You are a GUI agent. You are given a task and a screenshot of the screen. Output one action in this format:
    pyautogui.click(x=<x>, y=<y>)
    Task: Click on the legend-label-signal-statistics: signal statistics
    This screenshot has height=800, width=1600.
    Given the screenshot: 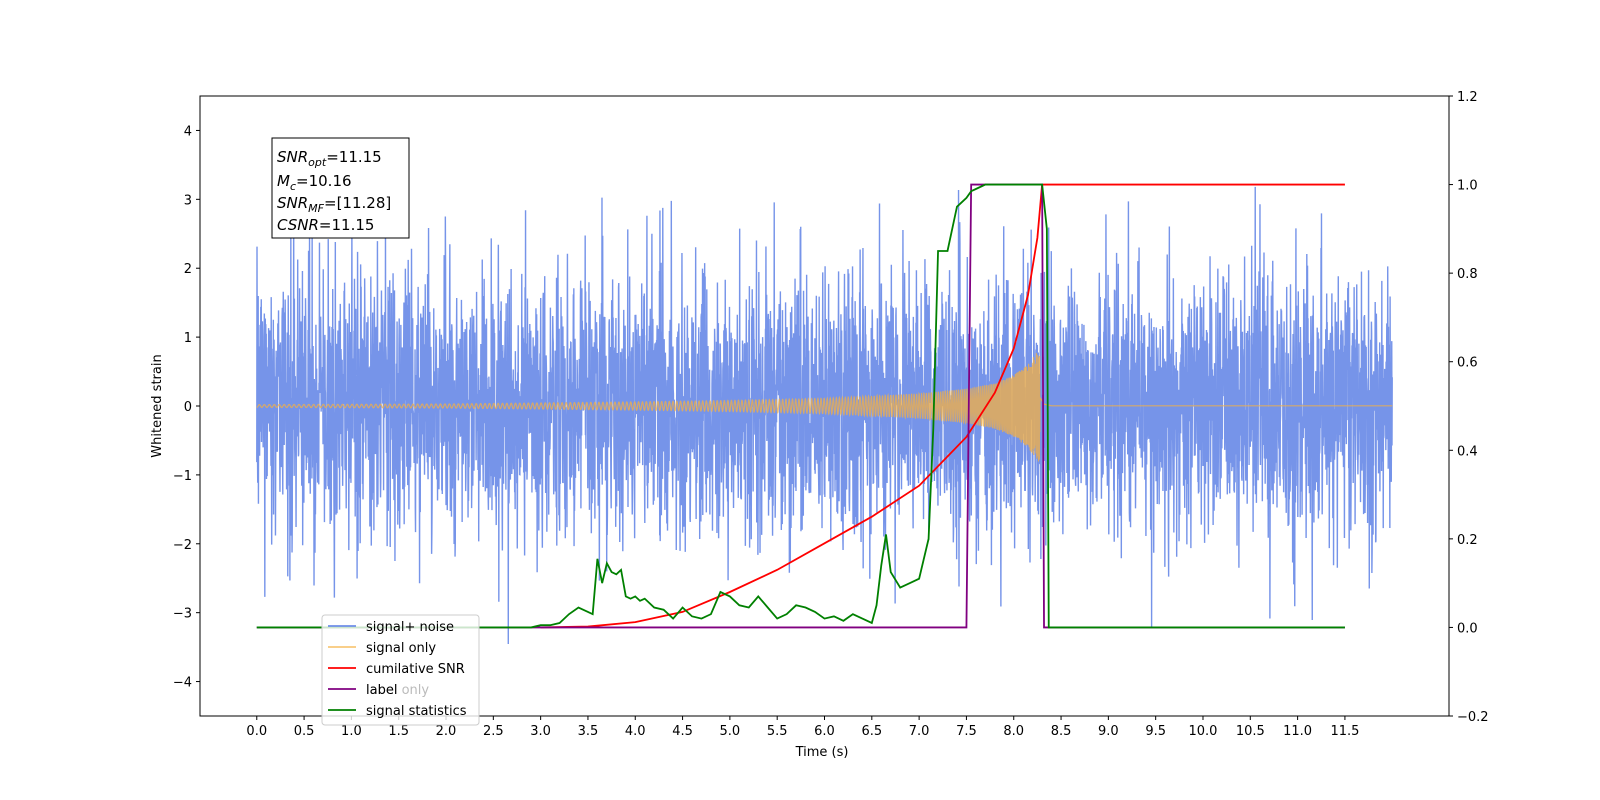 What is the action you would take?
    pyautogui.click(x=416, y=711)
    